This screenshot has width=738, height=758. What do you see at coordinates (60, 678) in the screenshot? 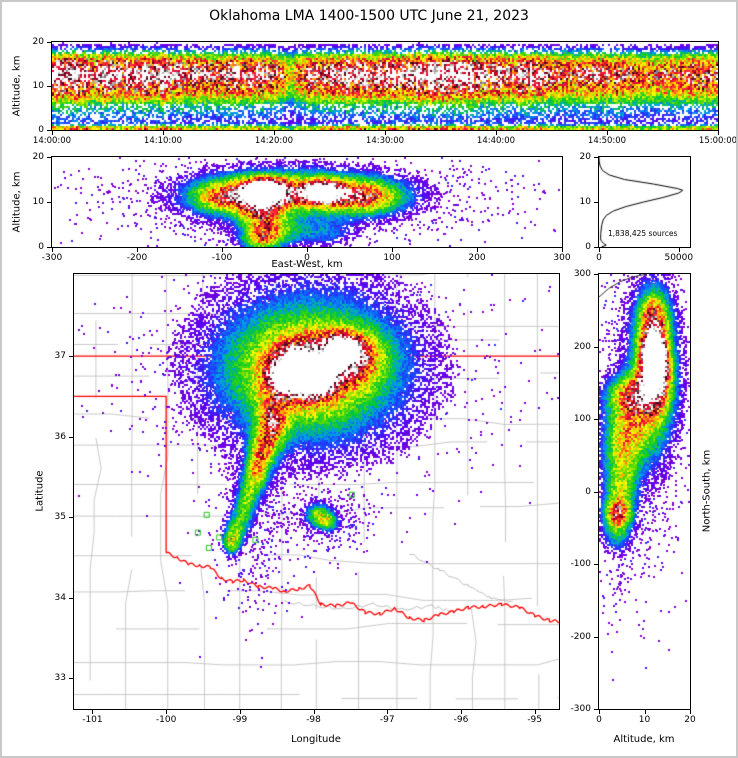
I see `y-tick-label: 33` at bounding box center [60, 678].